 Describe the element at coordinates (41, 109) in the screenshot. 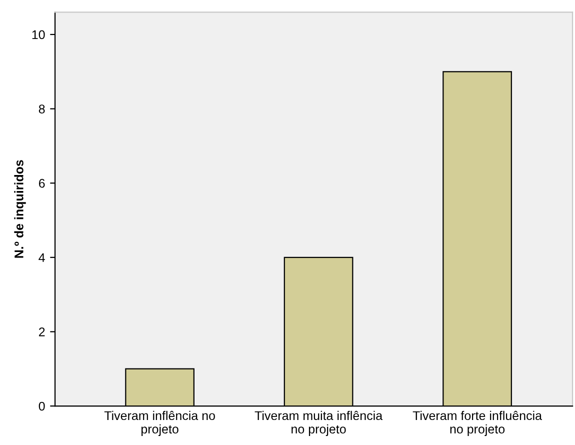

I see `y-tick-label: 8` at that location.